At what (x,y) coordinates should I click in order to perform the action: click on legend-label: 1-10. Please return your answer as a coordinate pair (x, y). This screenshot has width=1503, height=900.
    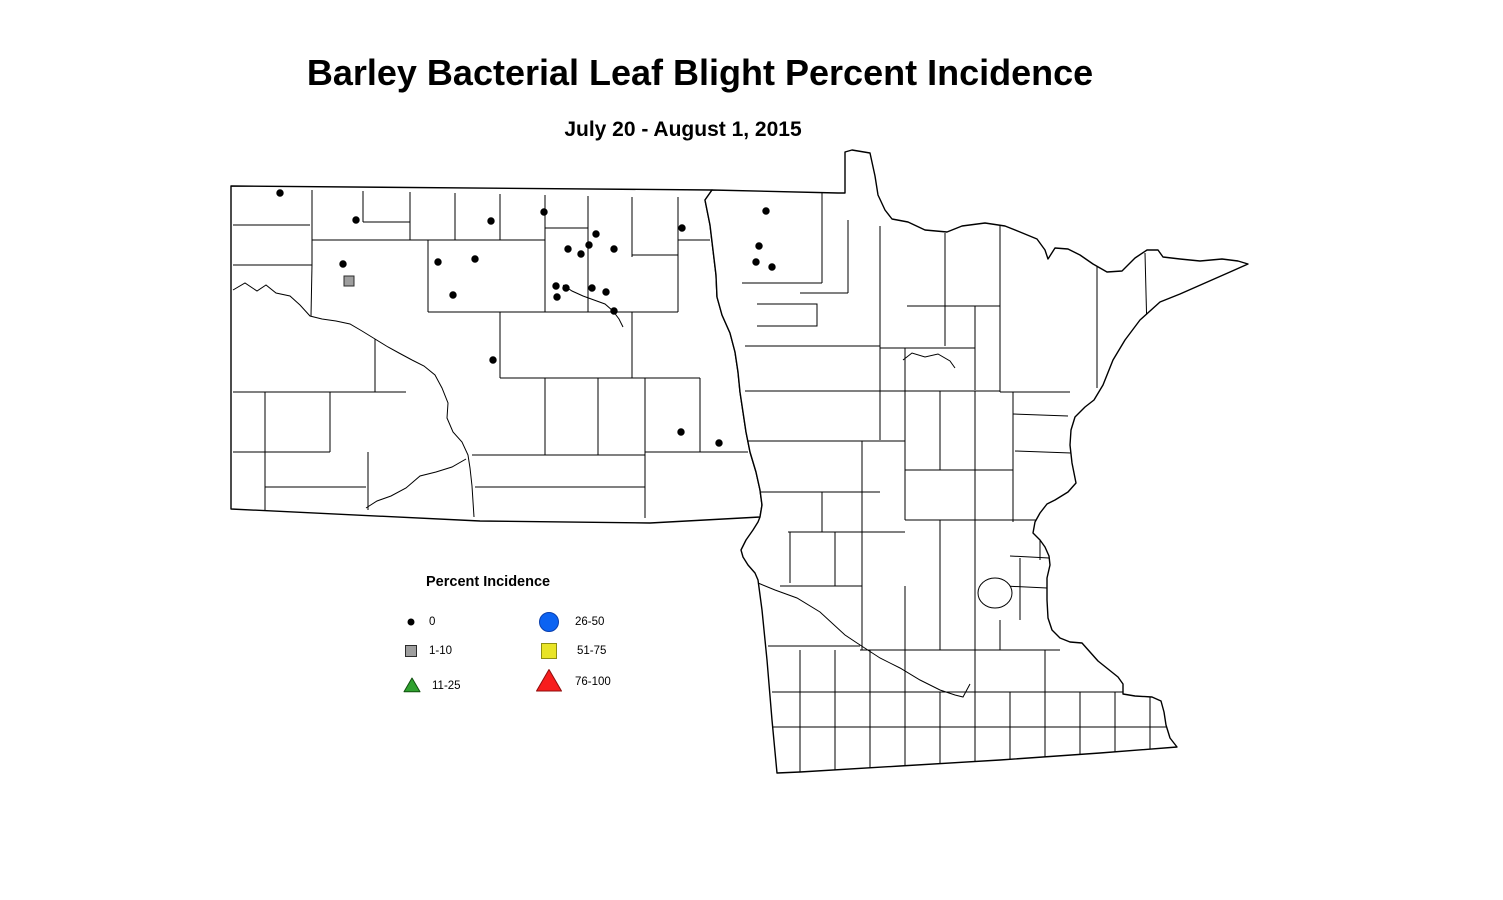
    Looking at the image, I should click on (441, 651).